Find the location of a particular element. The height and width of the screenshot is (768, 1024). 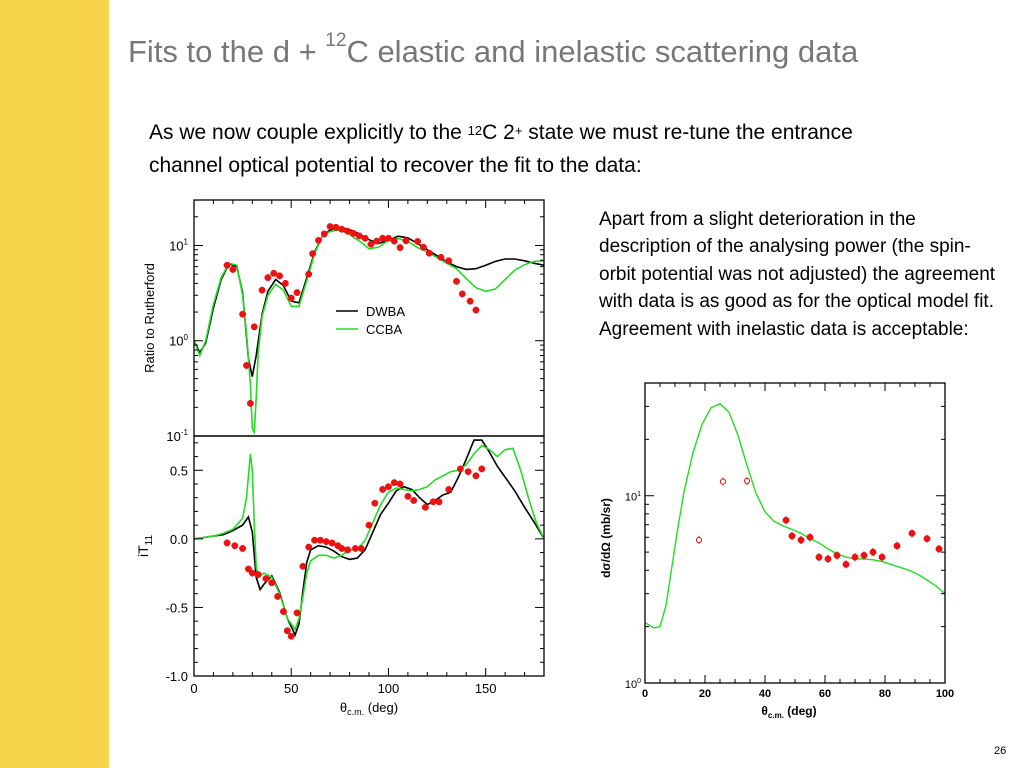

page-number: 26 is located at coordinates (1000, 751).